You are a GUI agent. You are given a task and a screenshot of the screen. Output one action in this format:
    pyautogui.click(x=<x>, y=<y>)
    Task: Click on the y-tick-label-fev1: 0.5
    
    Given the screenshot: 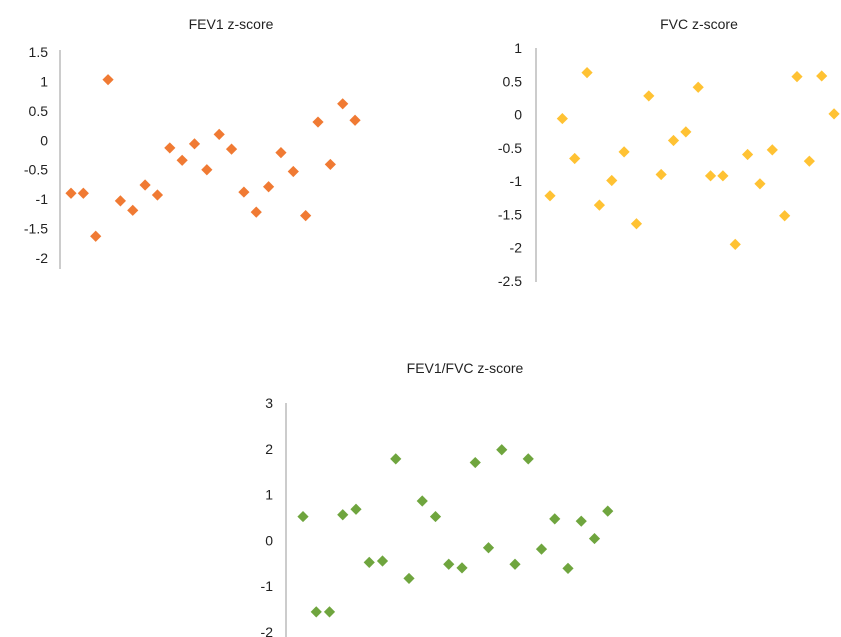 What is the action you would take?
    pyautogui.click(x=39, y=111)
    